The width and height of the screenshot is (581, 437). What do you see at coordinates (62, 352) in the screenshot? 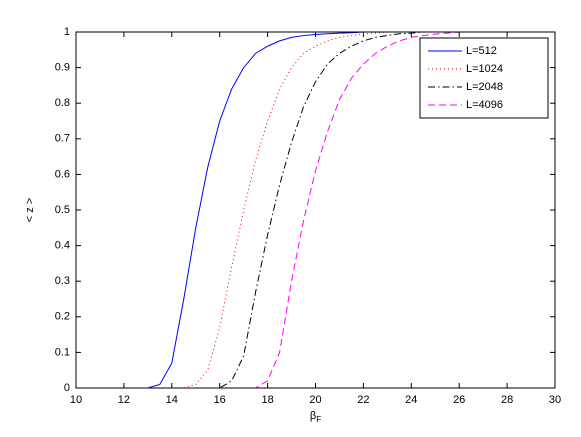
I see `y-tick-label: 0.1` at bounding box center [62, 352].